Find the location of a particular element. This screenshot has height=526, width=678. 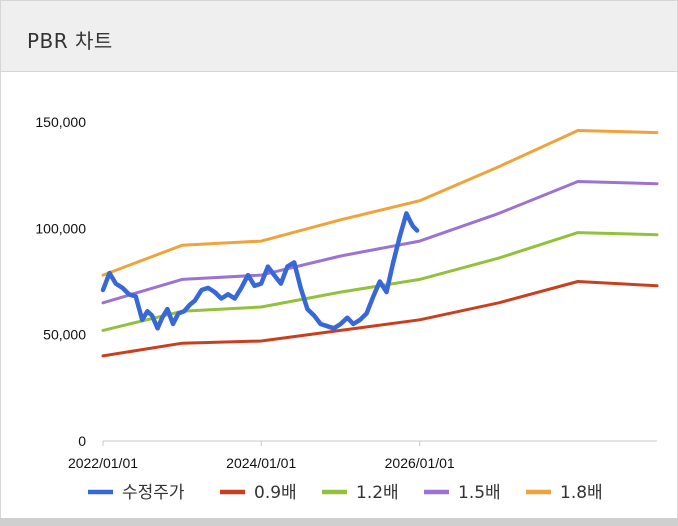

panel-title: PBR 차트 is located at coordinates (70, 41).